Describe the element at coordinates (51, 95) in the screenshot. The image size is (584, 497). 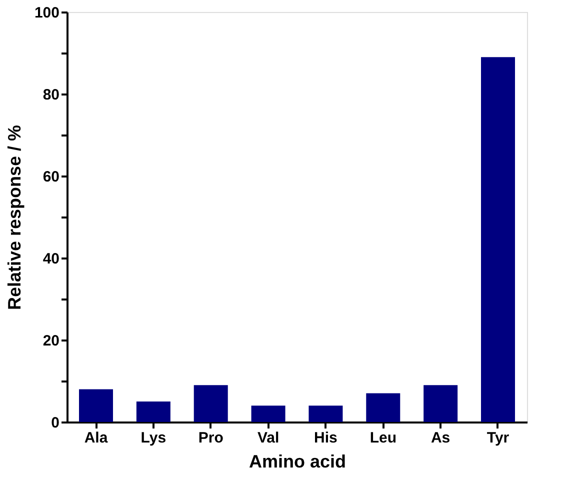
I see `y-tick-label: 80` at that location.